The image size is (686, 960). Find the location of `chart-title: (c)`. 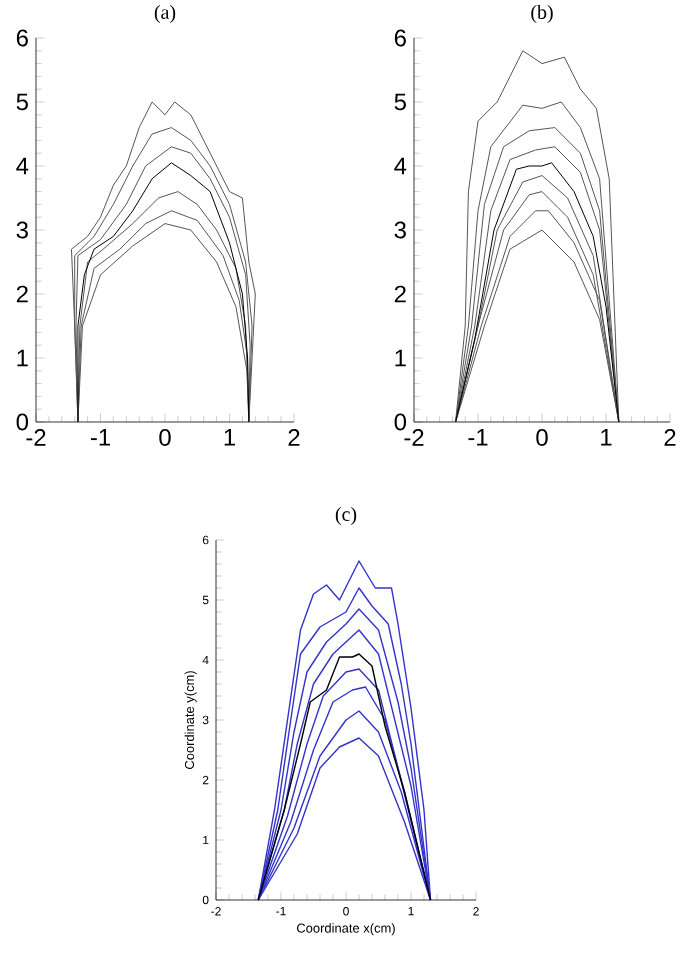

chart-title: (c) is located at coordinates (346, 516).